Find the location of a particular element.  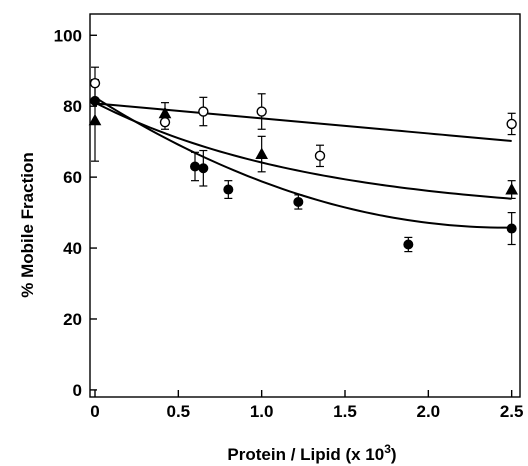

x-axis-label-exponent: 3 is located at coordinates (387, 449).